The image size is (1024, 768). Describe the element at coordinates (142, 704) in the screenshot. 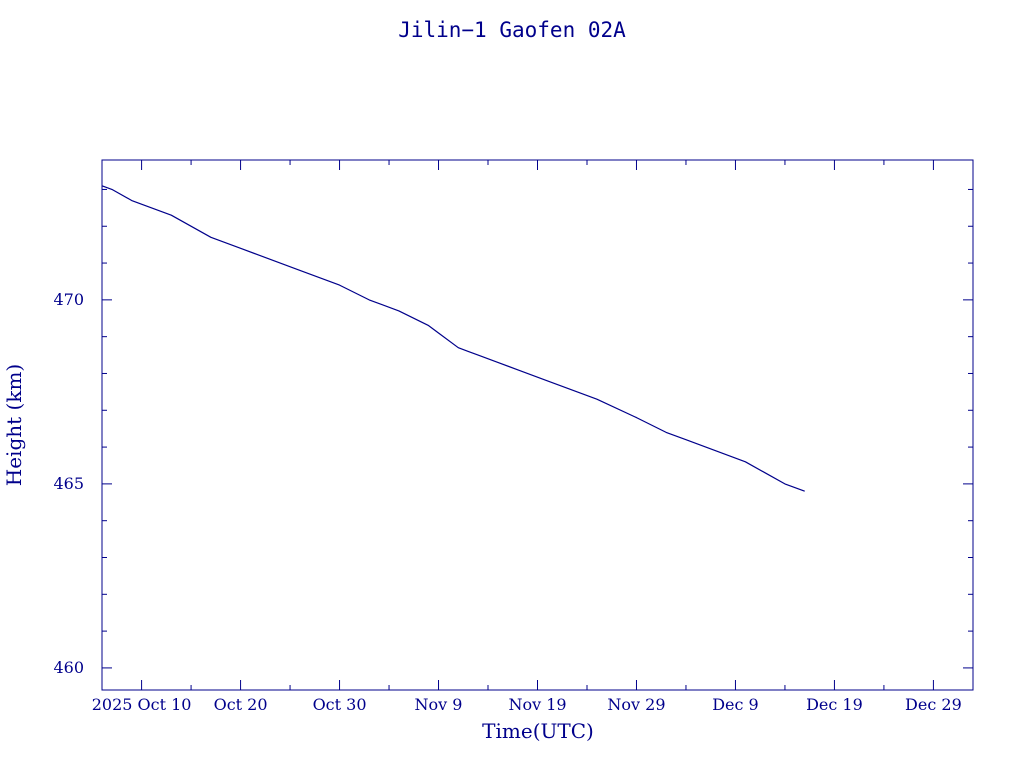

I see `x-tick-label: 2025 Oct 10` at that location.